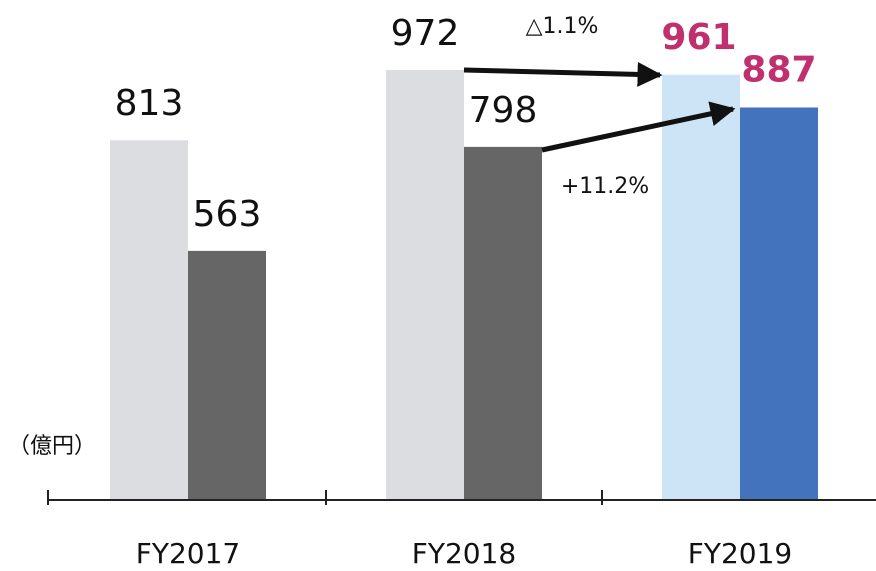  Describe the element at coordinates (740, 553) in the screenshot. I see `x-tick-label: FY2019` at that location.